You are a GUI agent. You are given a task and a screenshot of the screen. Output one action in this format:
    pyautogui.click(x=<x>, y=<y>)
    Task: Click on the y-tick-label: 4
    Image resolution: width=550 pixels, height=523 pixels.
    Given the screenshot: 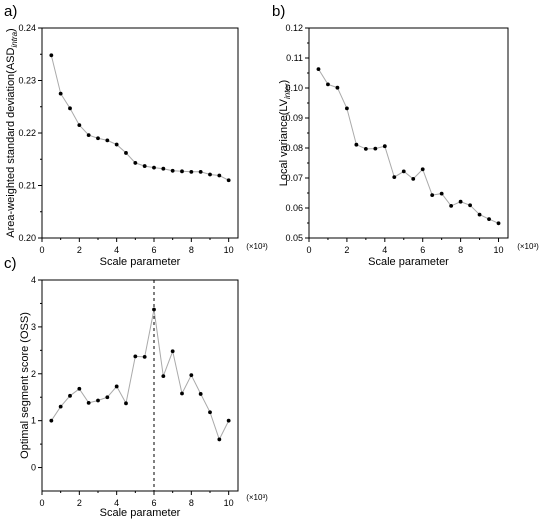 What is the action you would take?
    pyautogui.click(x=33, y=280)
    